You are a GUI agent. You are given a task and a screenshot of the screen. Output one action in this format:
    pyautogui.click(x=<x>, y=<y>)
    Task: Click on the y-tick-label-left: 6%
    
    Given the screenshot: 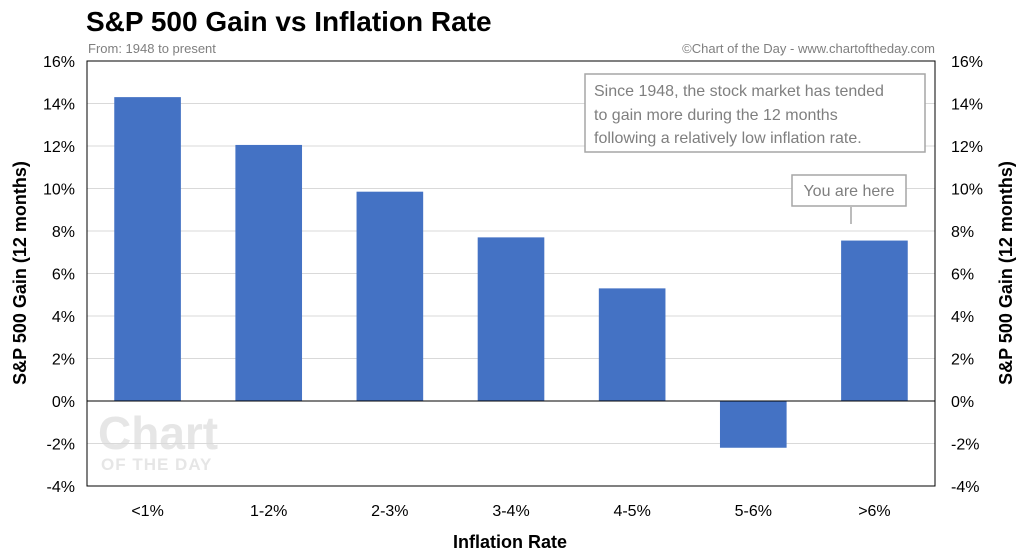 What is the action you would take?
    pyautogui.click(x=63, y=275)
    